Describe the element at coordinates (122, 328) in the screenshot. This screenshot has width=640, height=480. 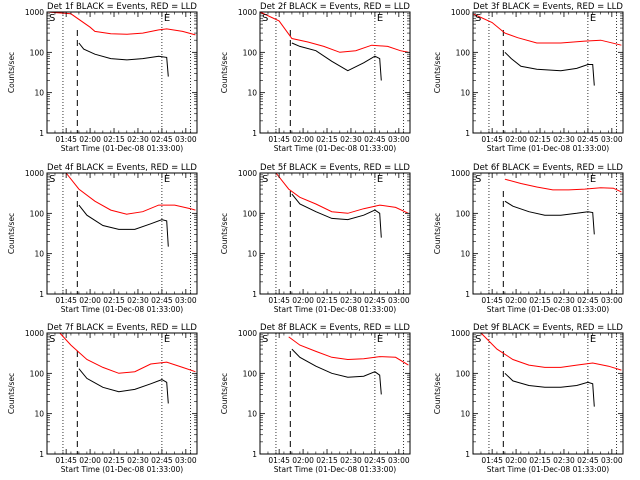
I see `panel-title: Det 7f BLACK = Events, RED = LLD` at that location.